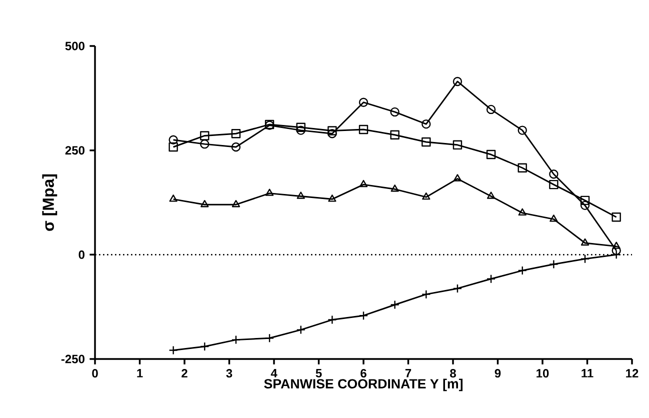  Describe the element at coordinates (140, 373) in the screenshot. I see `x-tick-label: 1` at that location.